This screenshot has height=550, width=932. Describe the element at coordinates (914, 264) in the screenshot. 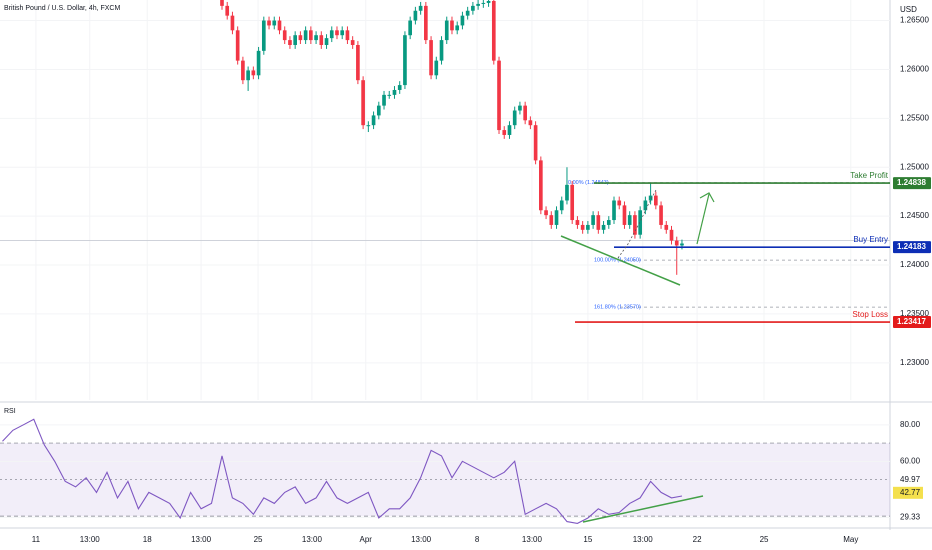

I see `y-tick-label: 1.24000` at that location.